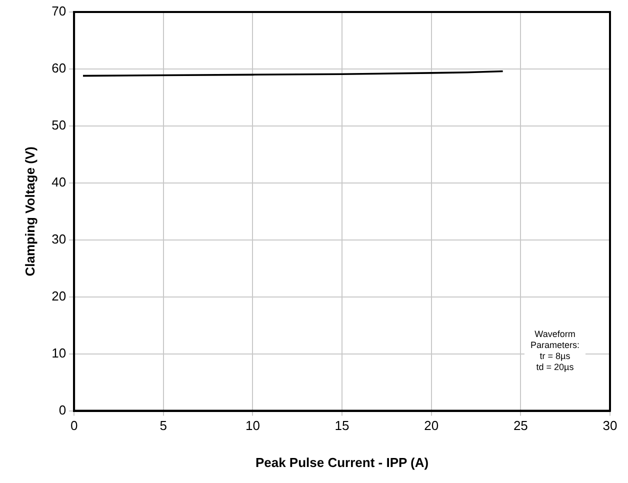 This screenshot has width=628, height=483. What do you see at coordinates (59, 352) in the screenshot?
I see `y-tick-label: 10` at bounding box center [59, 352].